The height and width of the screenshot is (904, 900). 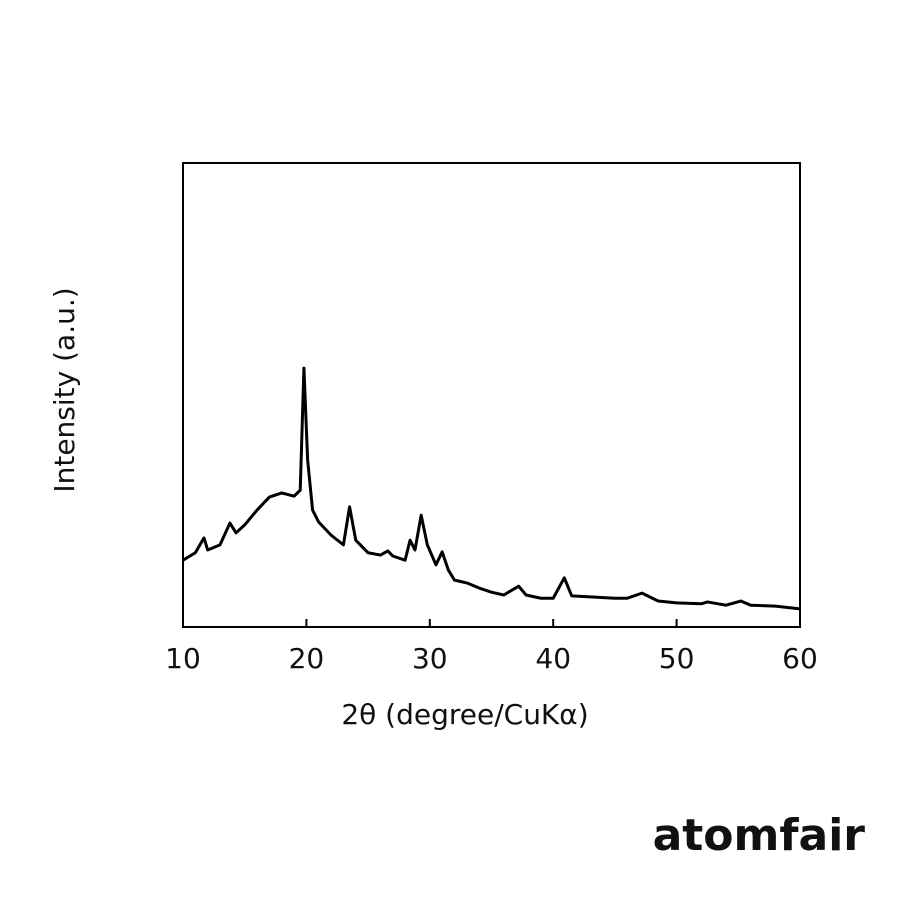 What do you see at coordinates (800, 658) in the screenshot?
I see `x-tick-label: 60` at bounding box center [800, 658].